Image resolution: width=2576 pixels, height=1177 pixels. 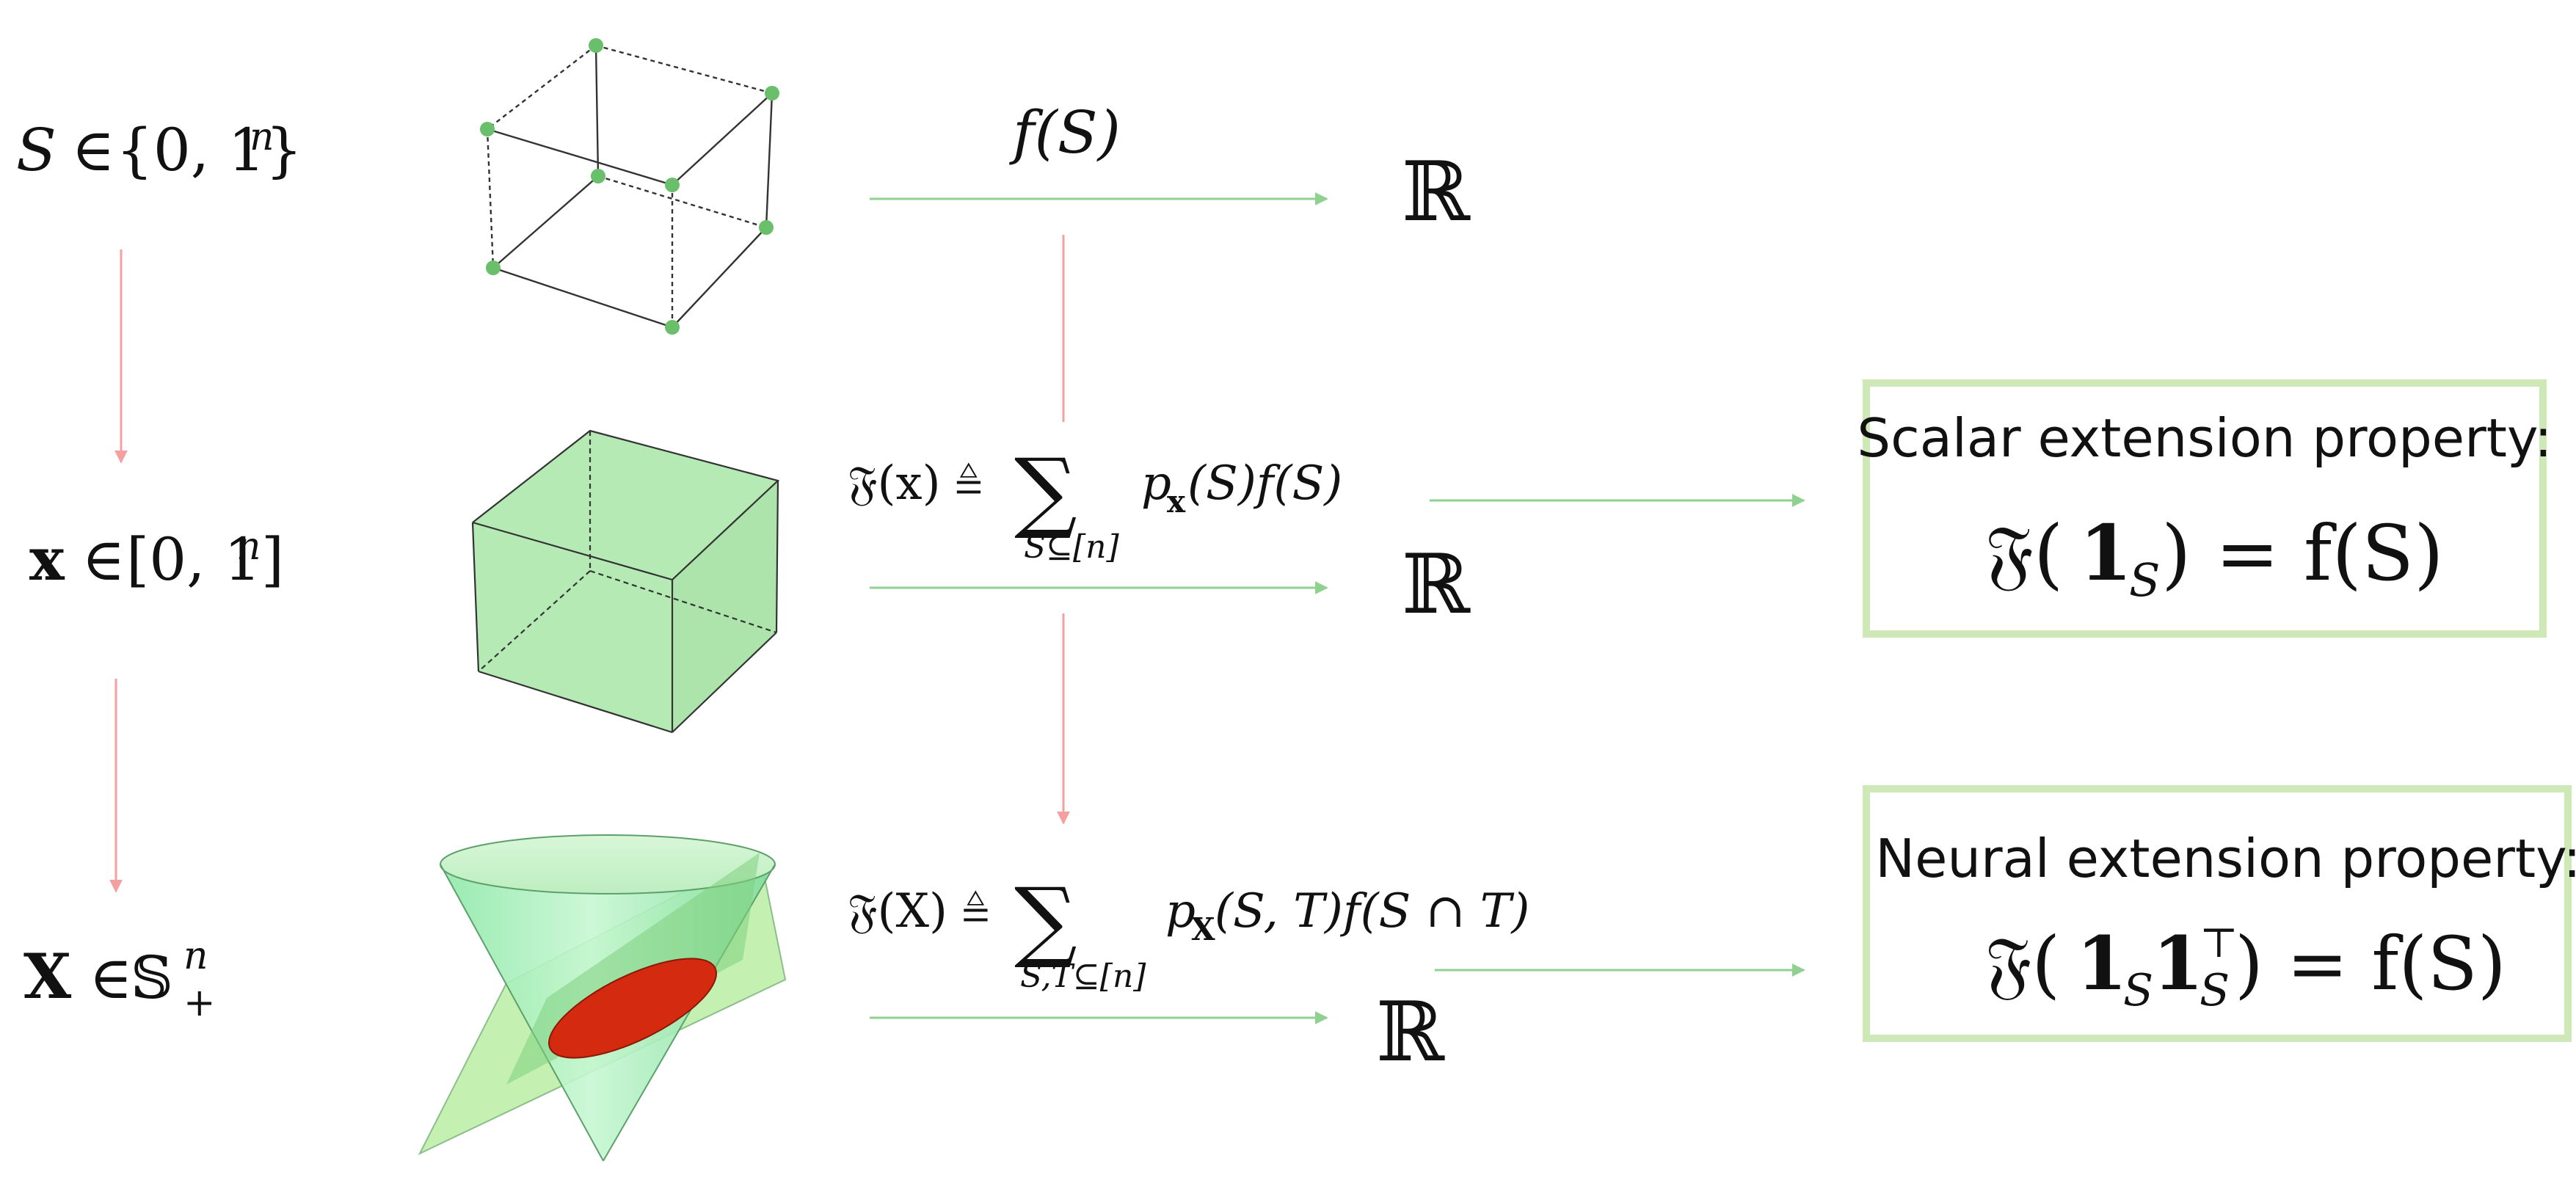 I want to click on domain-psd-cone: X ∈ 𝕊 n +, so click(x=119, y=980).